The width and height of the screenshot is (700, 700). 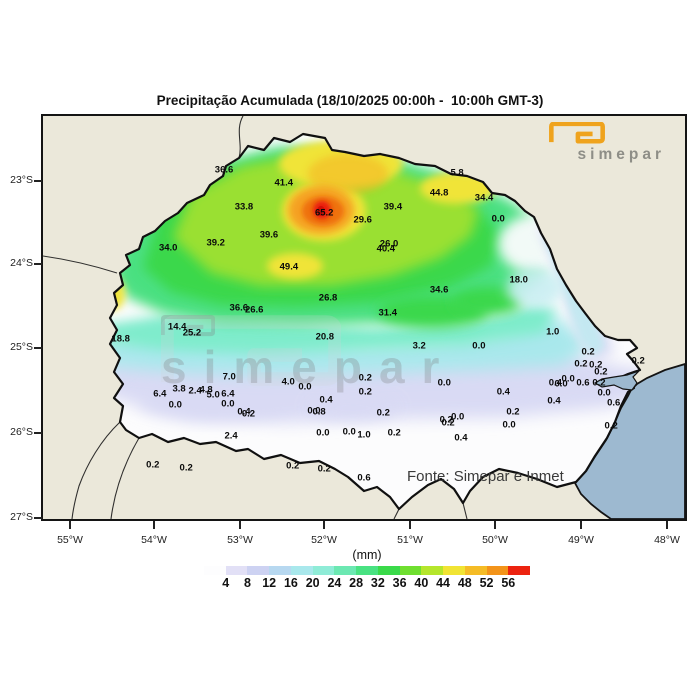 I want to click on station-value: 26.6, so click(x=254, y=310).